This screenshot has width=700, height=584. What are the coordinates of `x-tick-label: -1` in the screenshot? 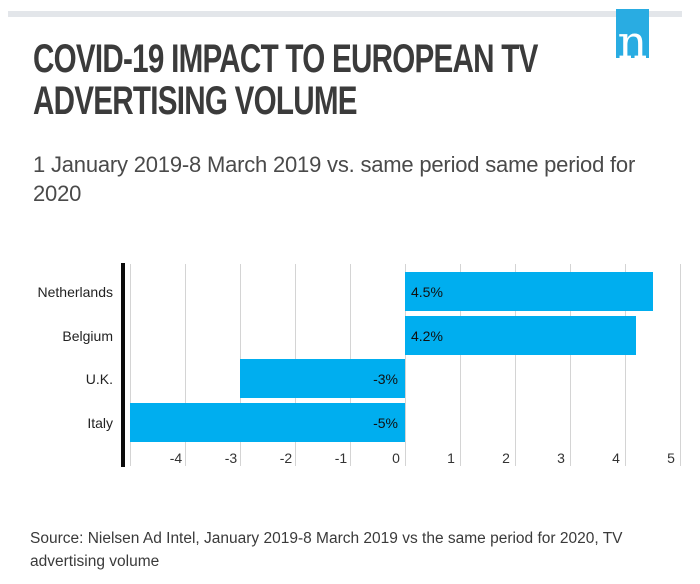 It's located at (341, 458).